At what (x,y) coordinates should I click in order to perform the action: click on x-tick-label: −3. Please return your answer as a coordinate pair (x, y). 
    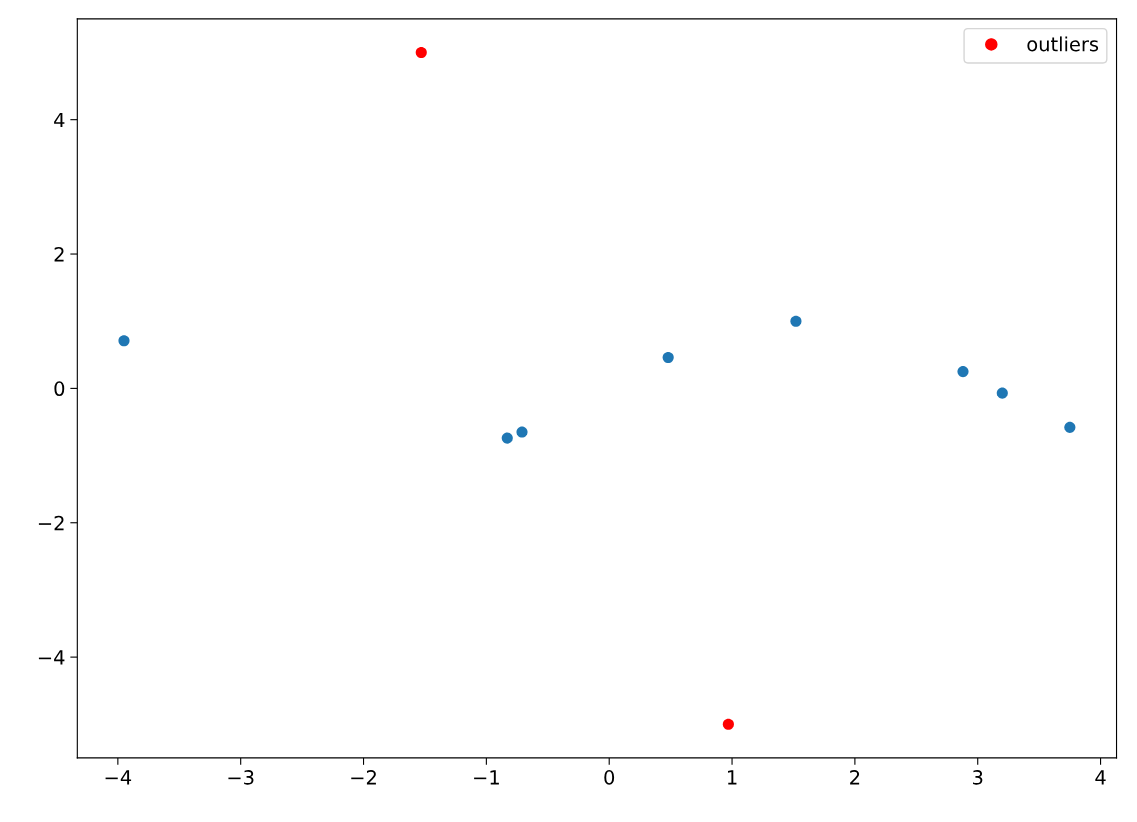
    Looking at the image, I should click on (241, 777).